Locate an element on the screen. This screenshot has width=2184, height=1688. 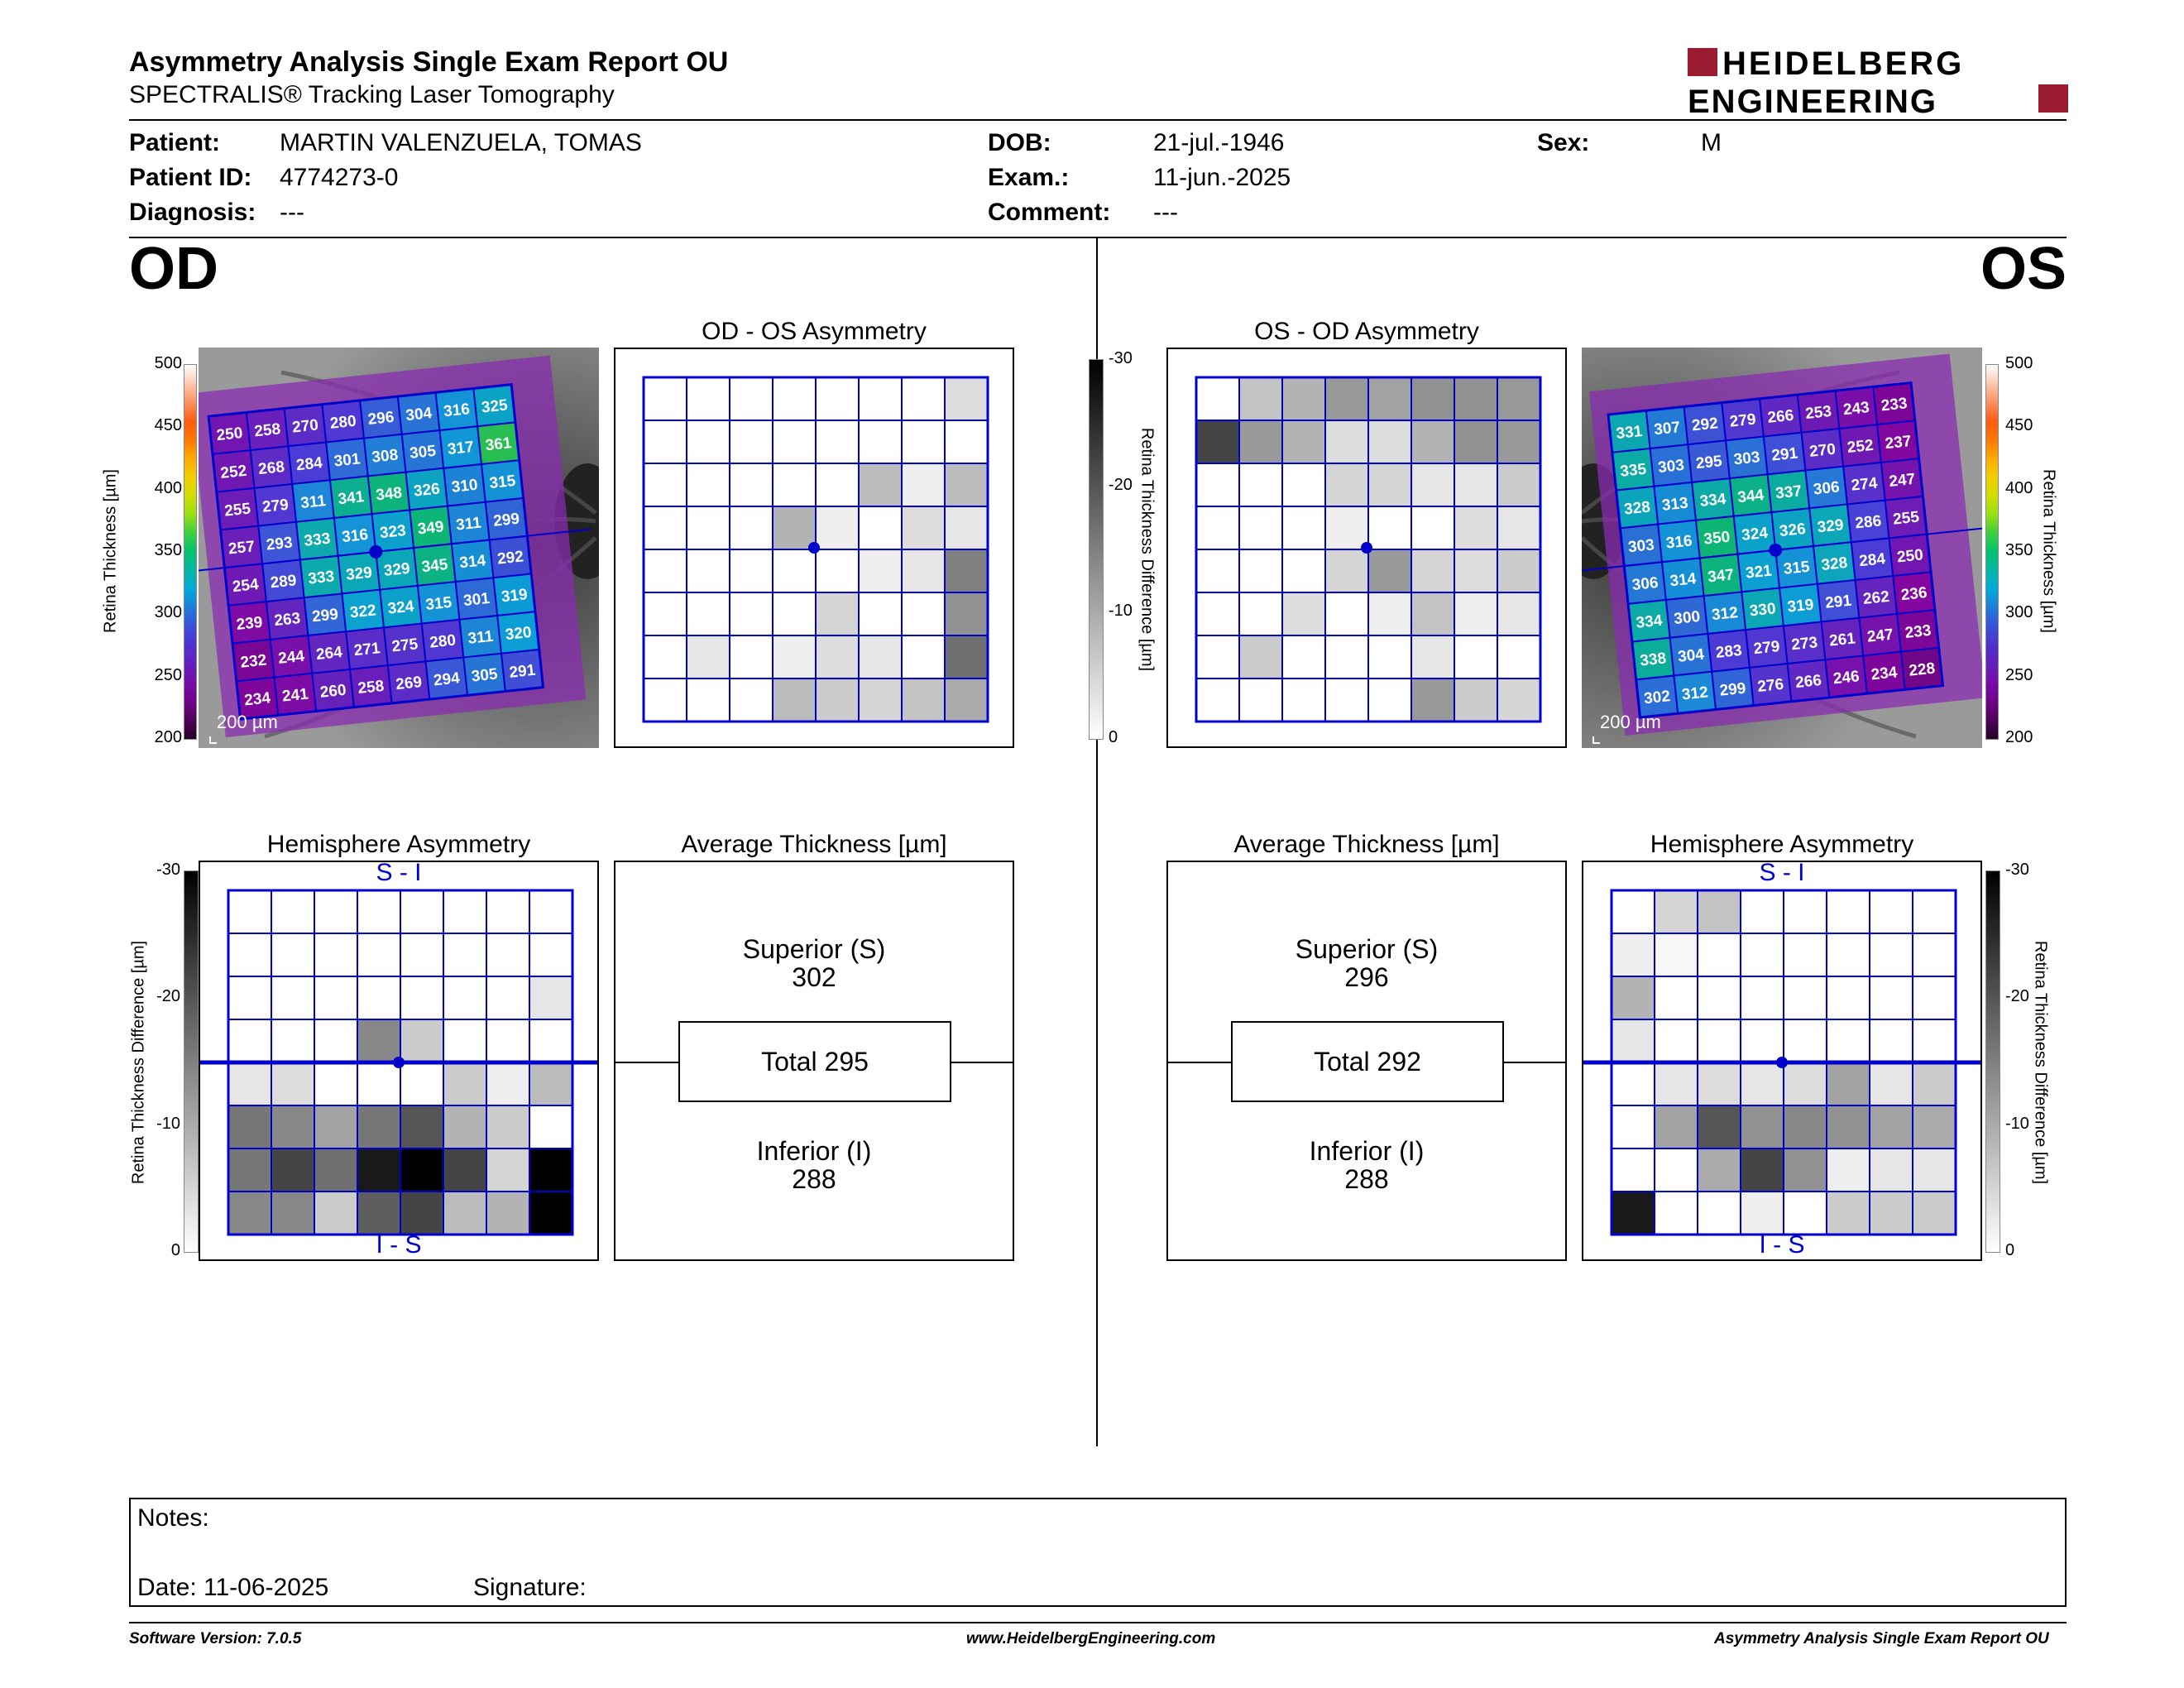
thickness-value: 325 is located at coordinates (495, 406).